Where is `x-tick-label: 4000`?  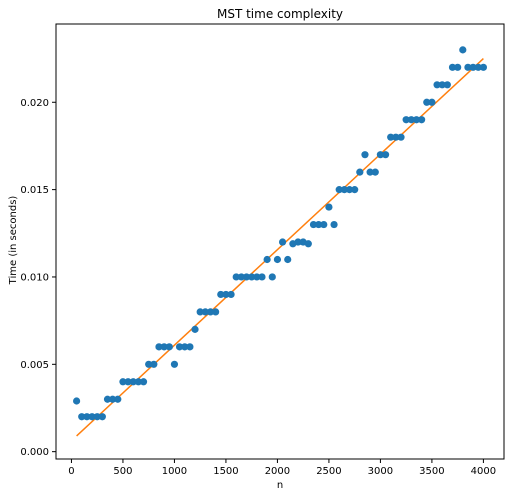 x-tick-label: 4000 is located at coordinates (483, 471).